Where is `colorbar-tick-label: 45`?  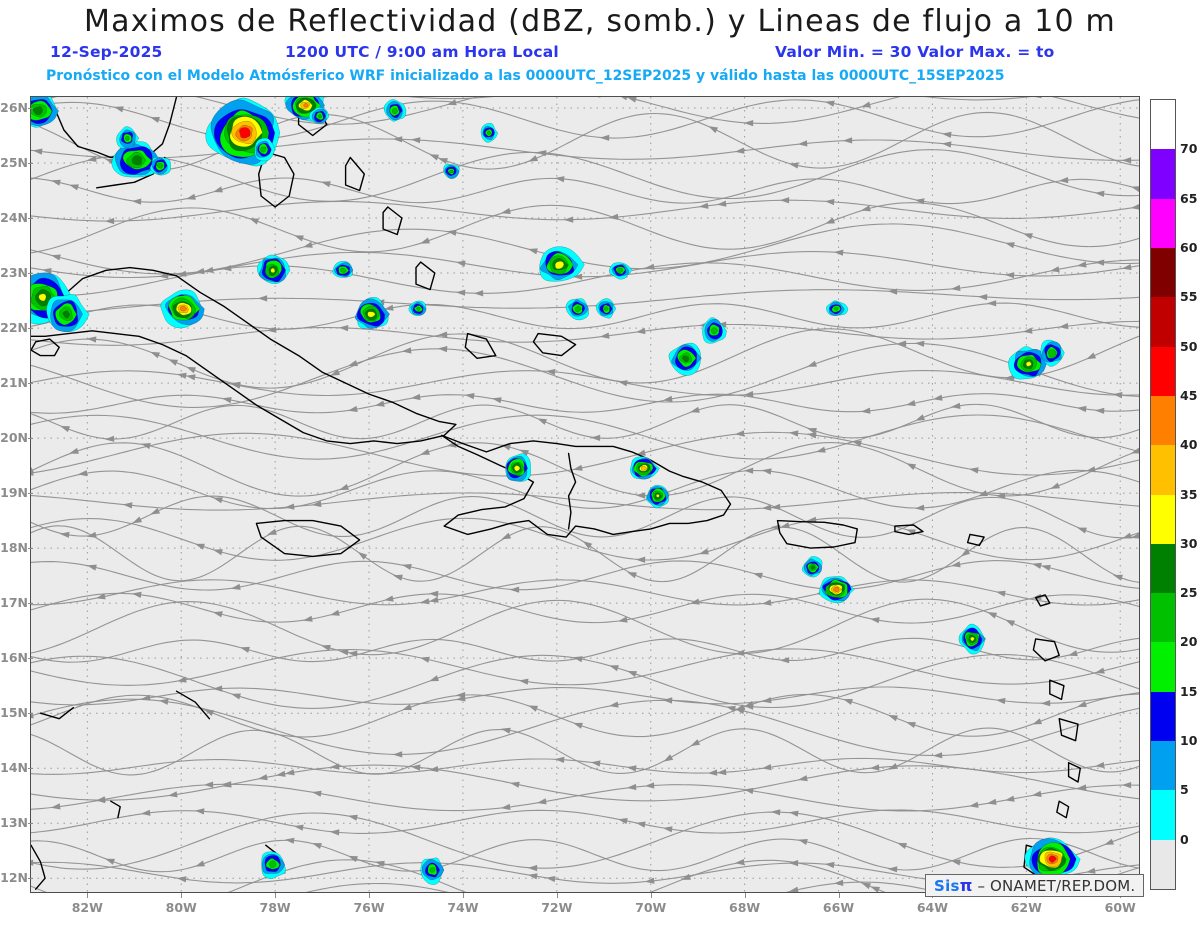
colorbar-tick-label: 45 is located at coordinates (1189, 395).